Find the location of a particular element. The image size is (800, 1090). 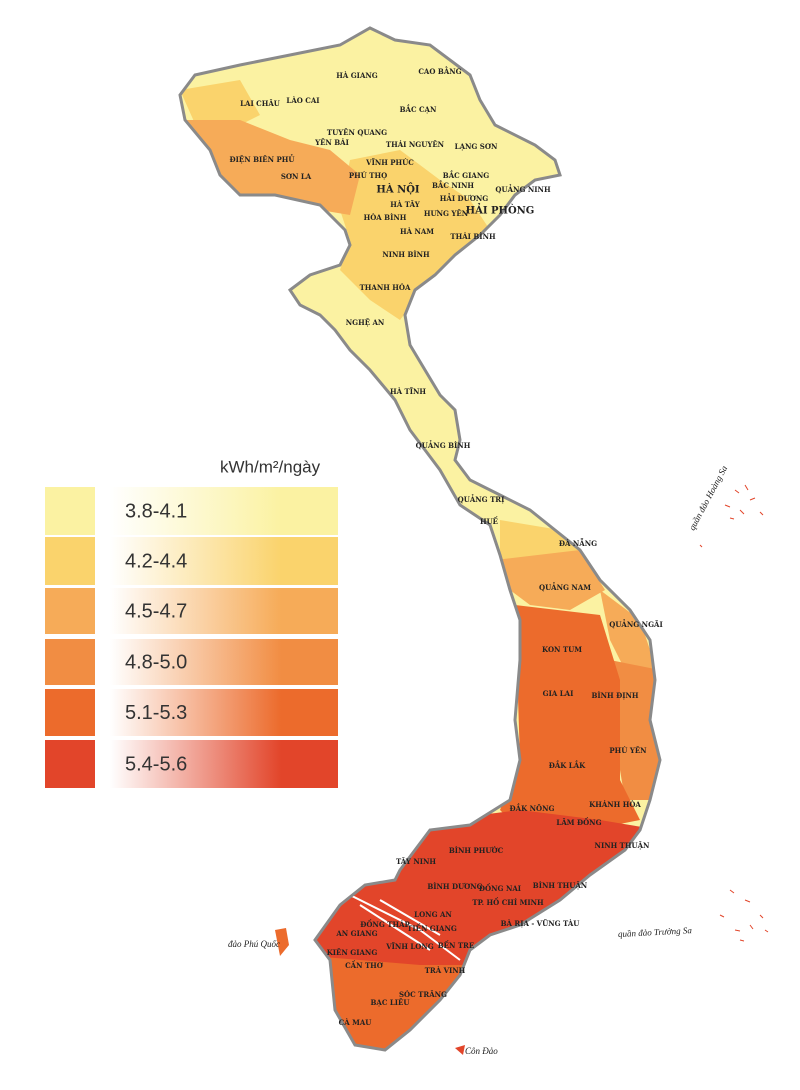

province-label: SƠN LA is located at coordinates (296, 176).